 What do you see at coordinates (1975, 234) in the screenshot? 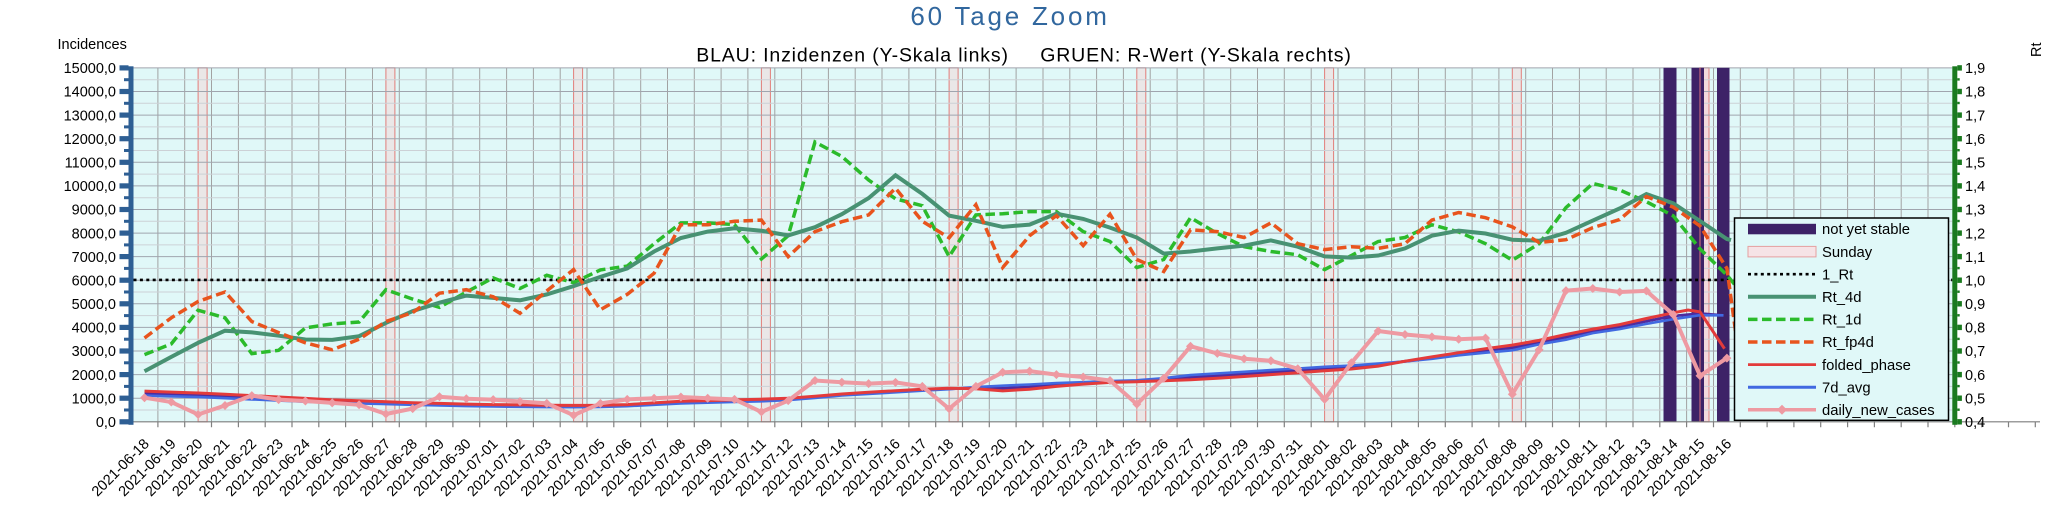
I see `svg-text: 1,2` at bounding box center [1975, 234].